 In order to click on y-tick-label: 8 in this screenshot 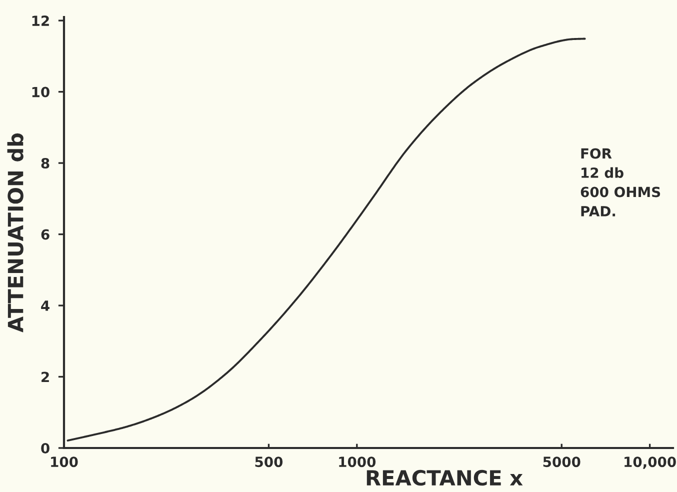, I will do `click(45, 163)`.